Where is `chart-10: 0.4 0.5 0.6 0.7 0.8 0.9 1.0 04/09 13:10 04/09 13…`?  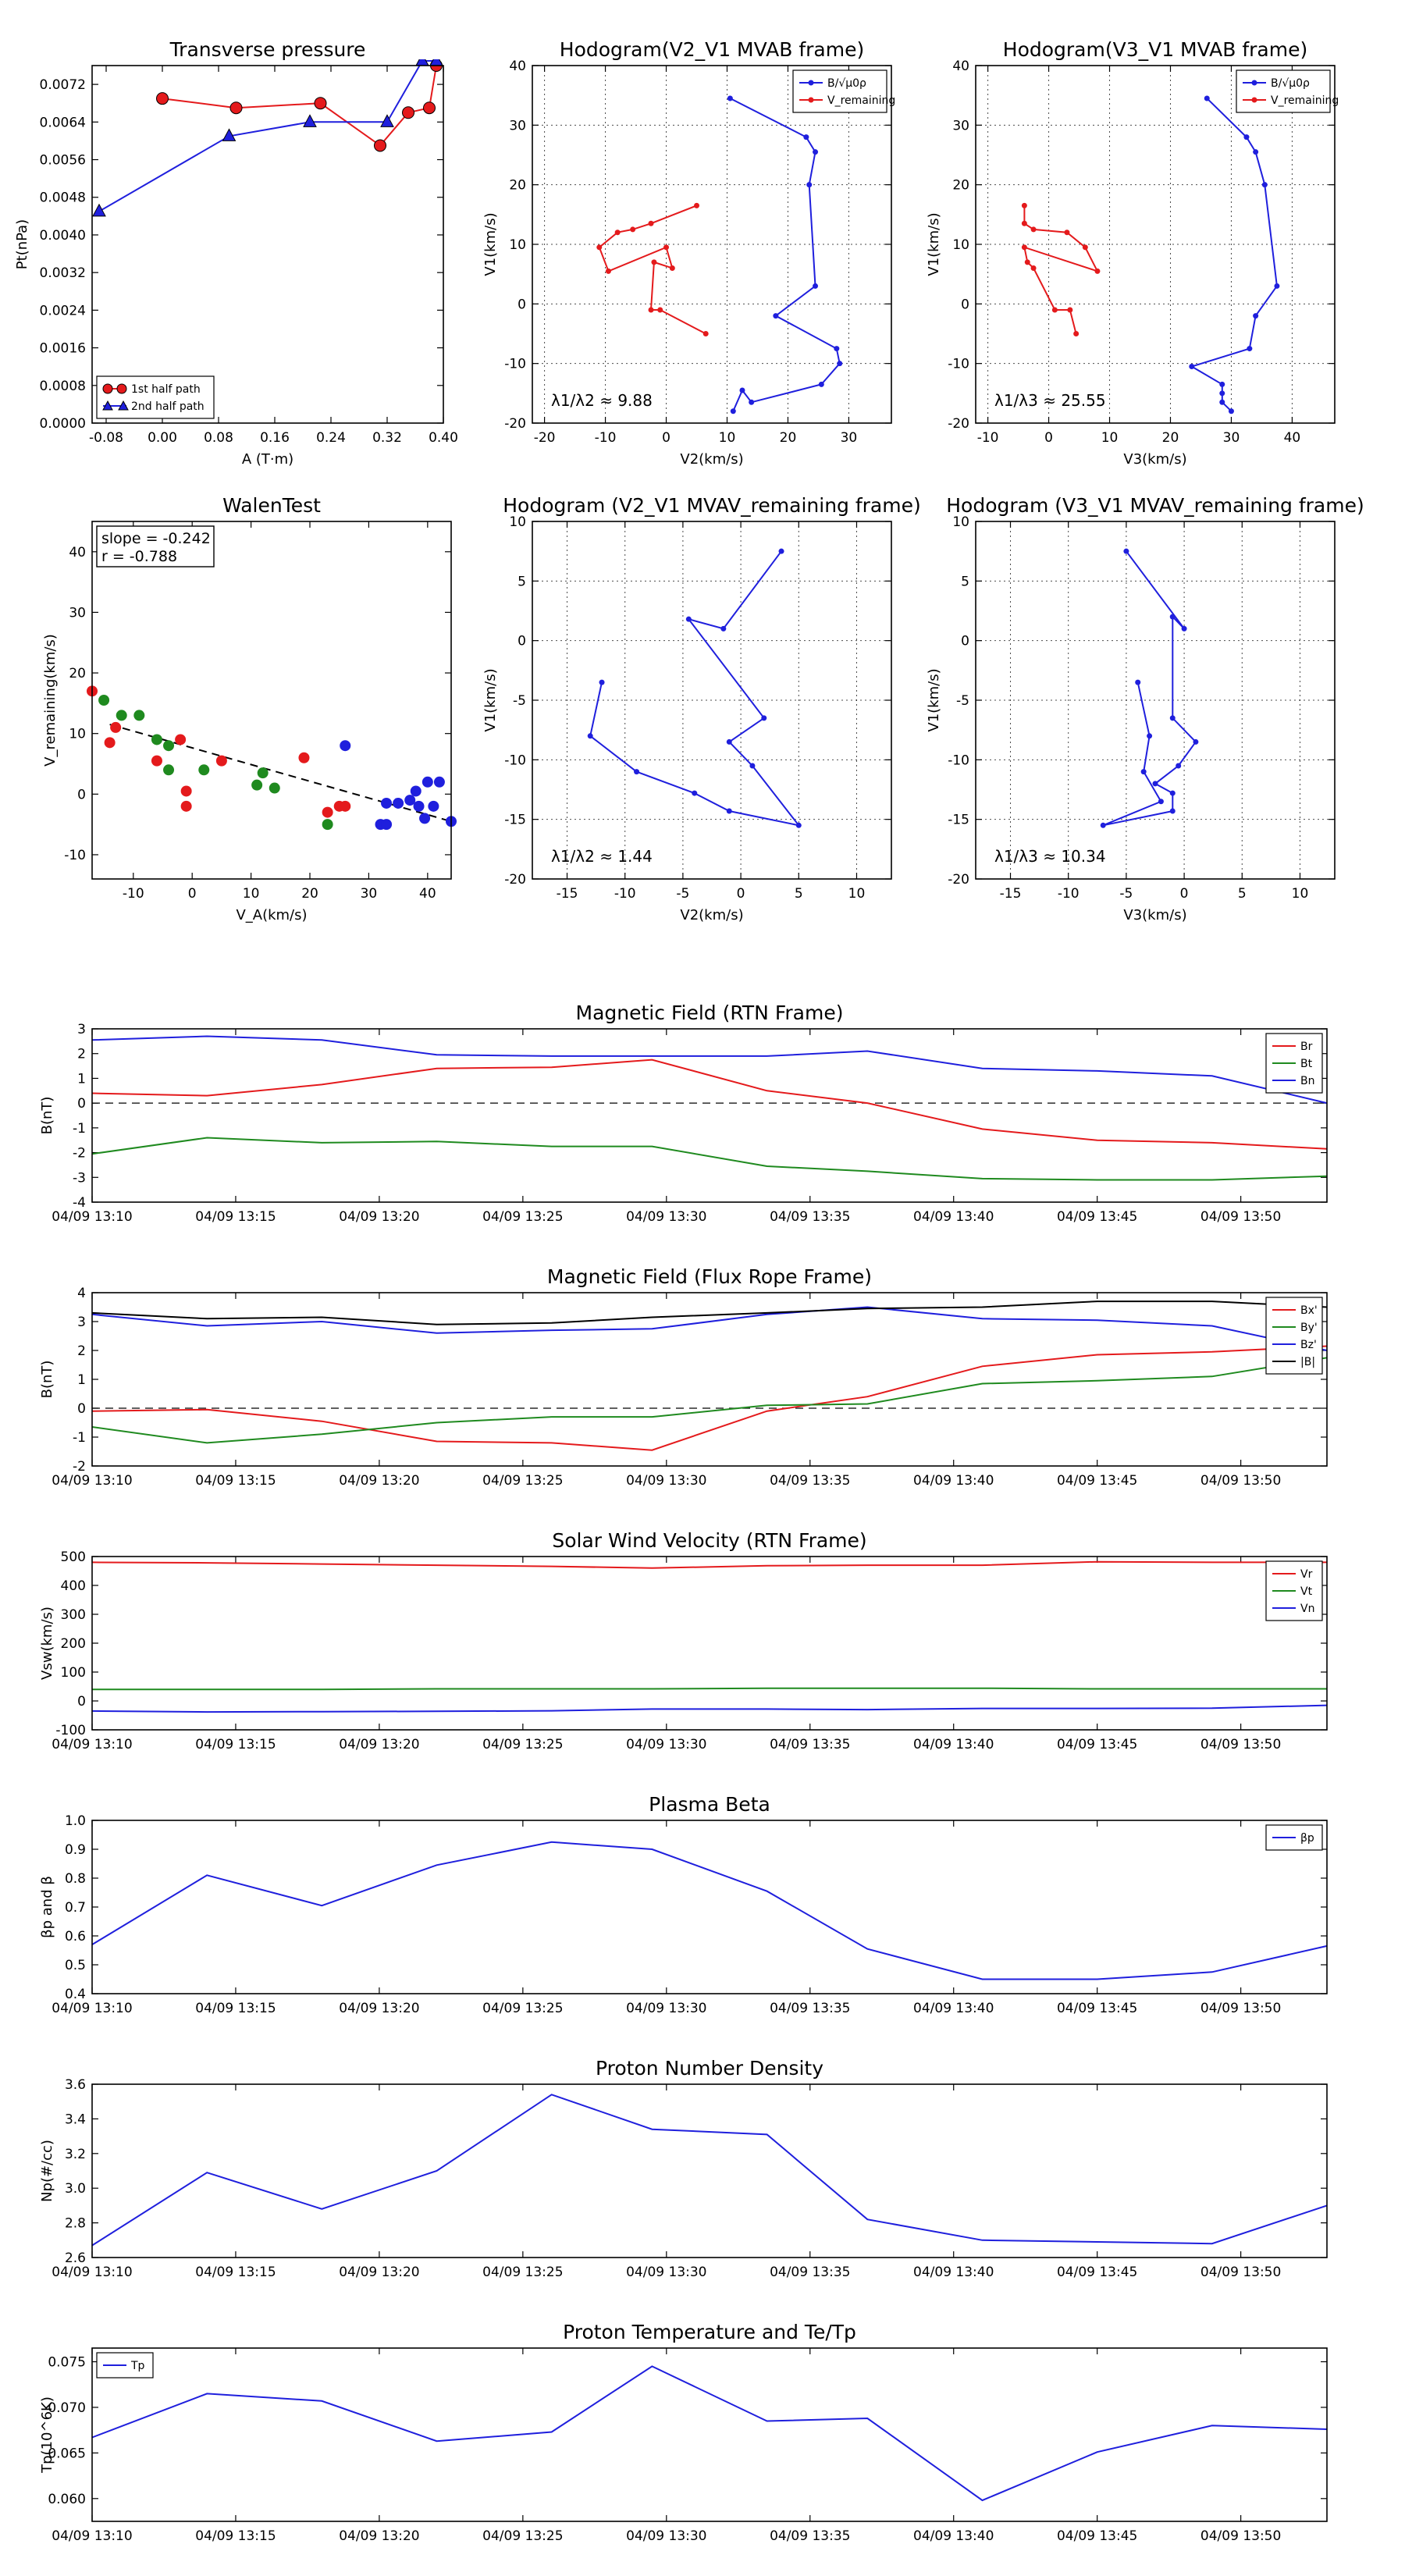
chart-10: 0.4 0.5 0.6 0.7 0.8 0.9 1.0 04/09 13:10 04/09 13… is located at coordinates (683, 1904).